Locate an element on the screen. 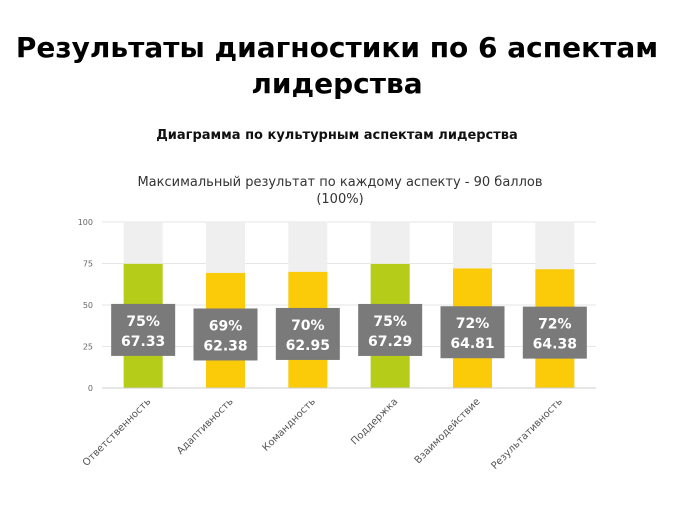  data-label-score: 64.81 is located at coordinates (472, 344).